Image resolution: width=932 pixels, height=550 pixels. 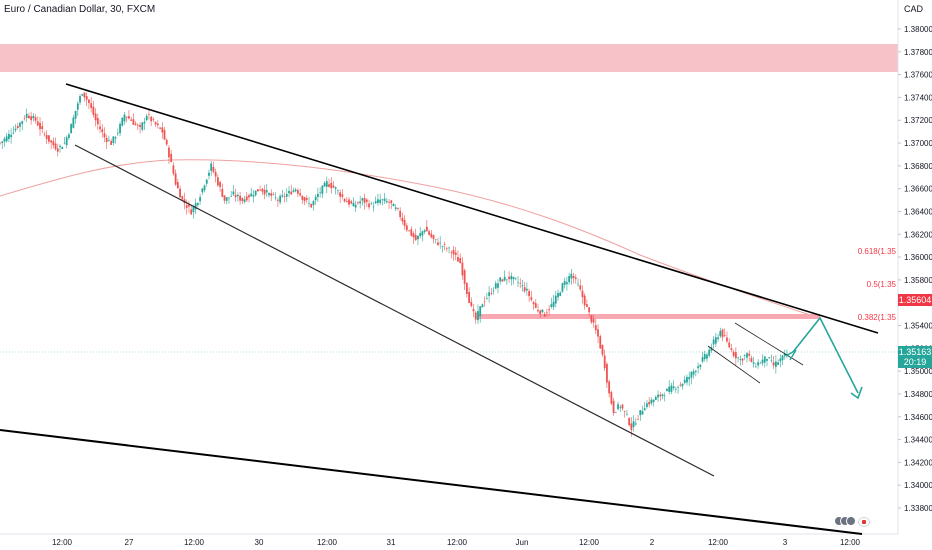 What do you see at coordinates (769, 344) in the screenshot?
I see `flag-upper-line` at bounding box center [769, 344].